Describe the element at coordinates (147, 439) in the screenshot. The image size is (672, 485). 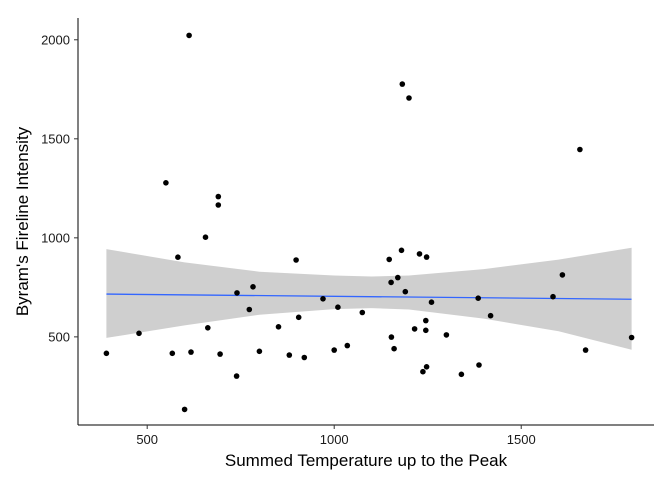
I see `x-tick-label: 500` at that location.